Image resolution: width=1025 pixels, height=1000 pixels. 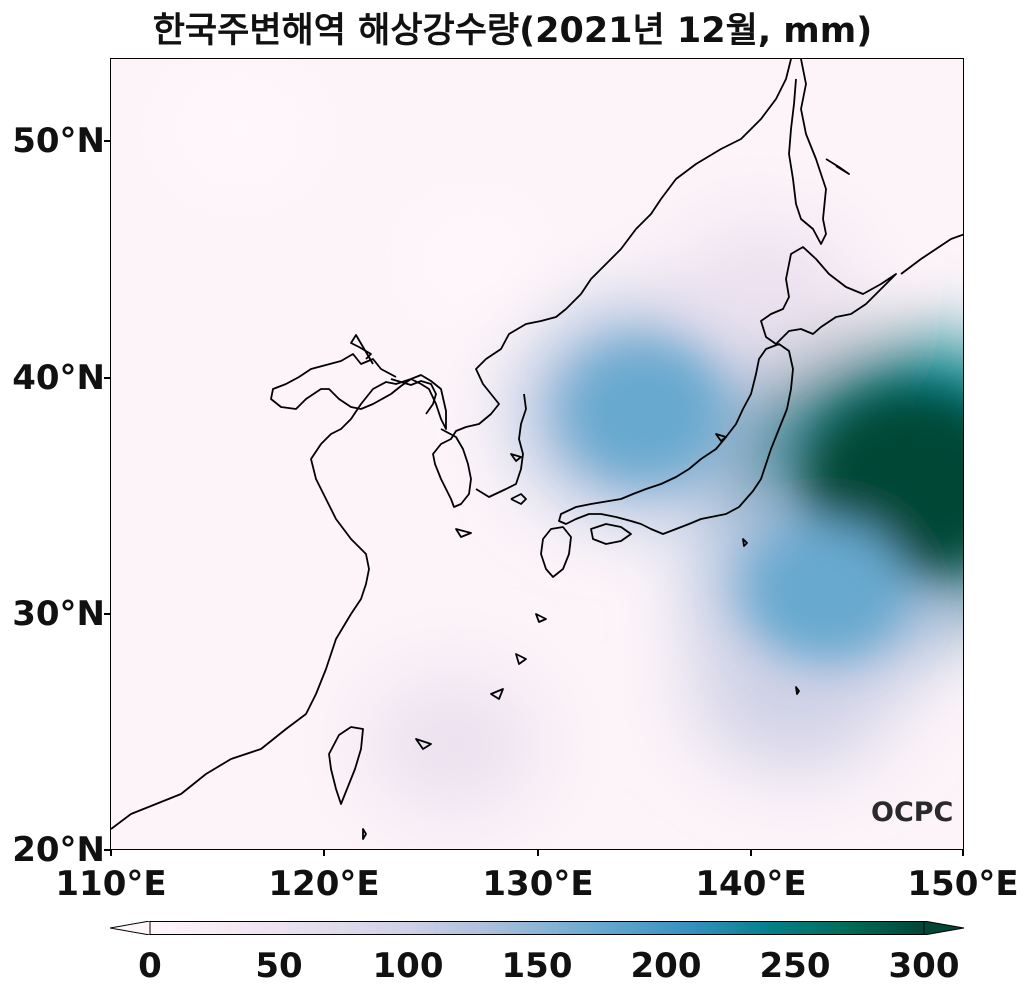 I want to click on colorbar-gradient, so click(x=537, y=928).